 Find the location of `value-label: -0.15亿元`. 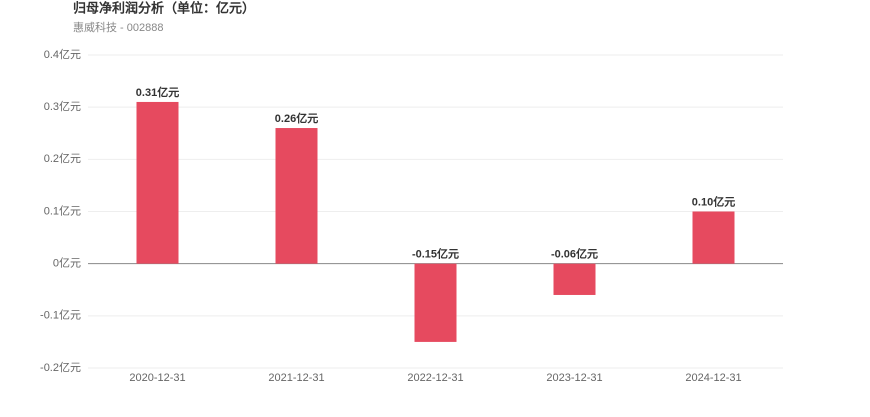

value-label: -0.15亿元 is located at coordinates (435, 254).